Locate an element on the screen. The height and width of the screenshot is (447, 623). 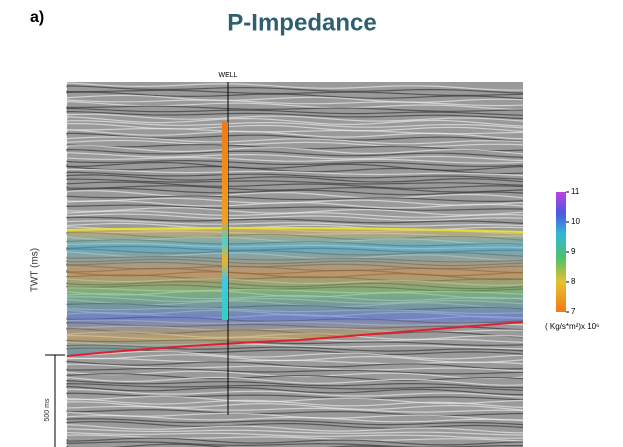
colorbar-tick-label: 8 is located at coordinates (573, 281).